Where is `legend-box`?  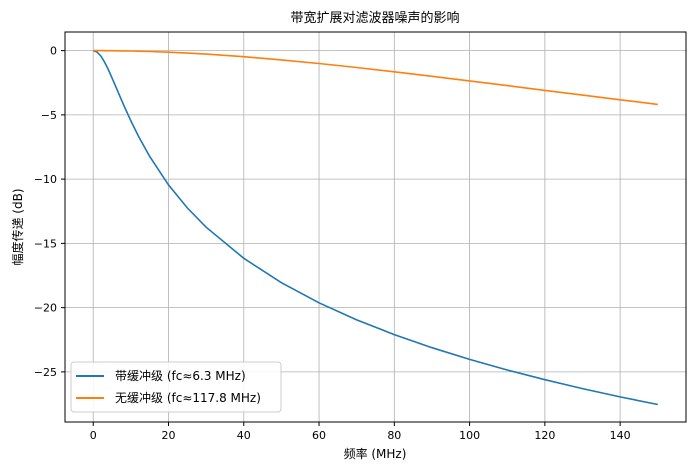 legend-box is located at coordinates (176, 387).